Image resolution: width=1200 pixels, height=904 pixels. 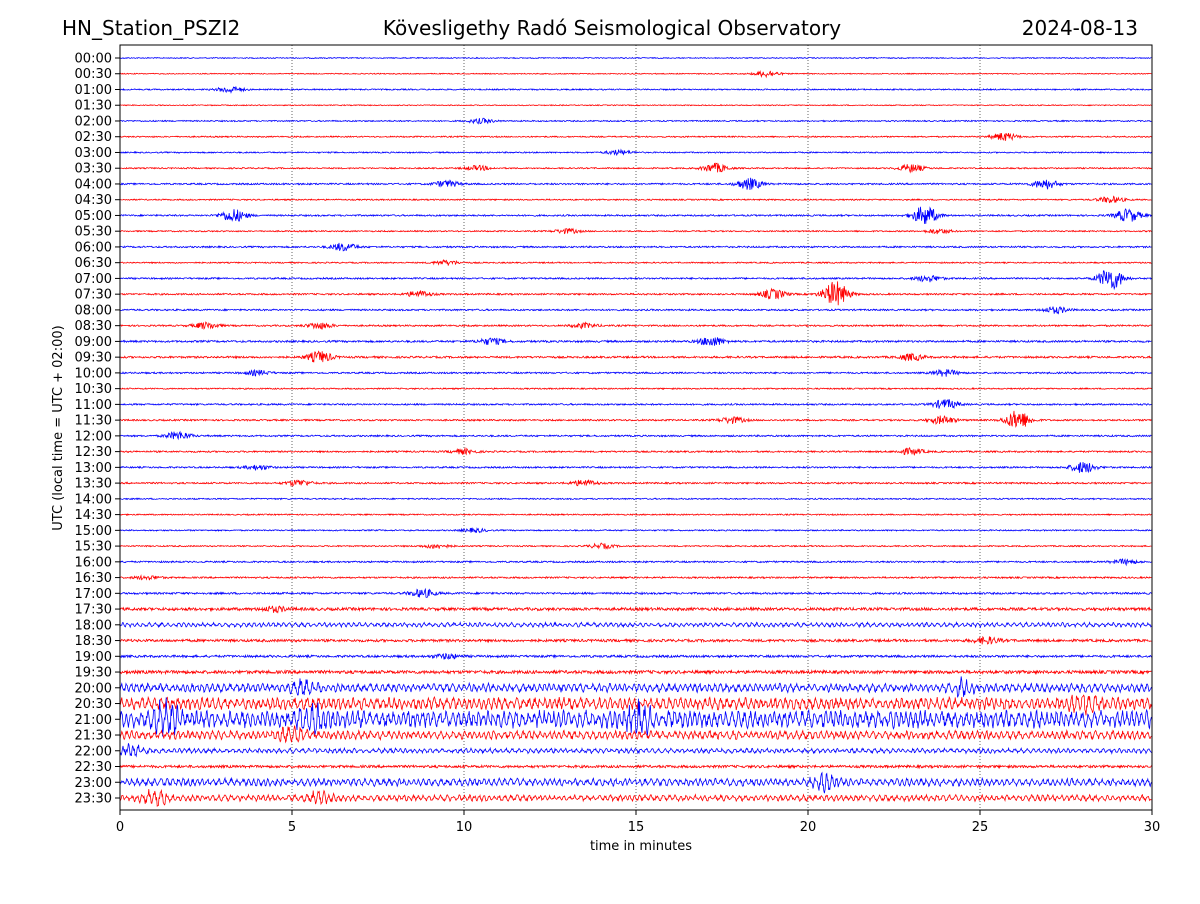 I want to click on y-tick-label: 04:30, so click(x=93, y=200).